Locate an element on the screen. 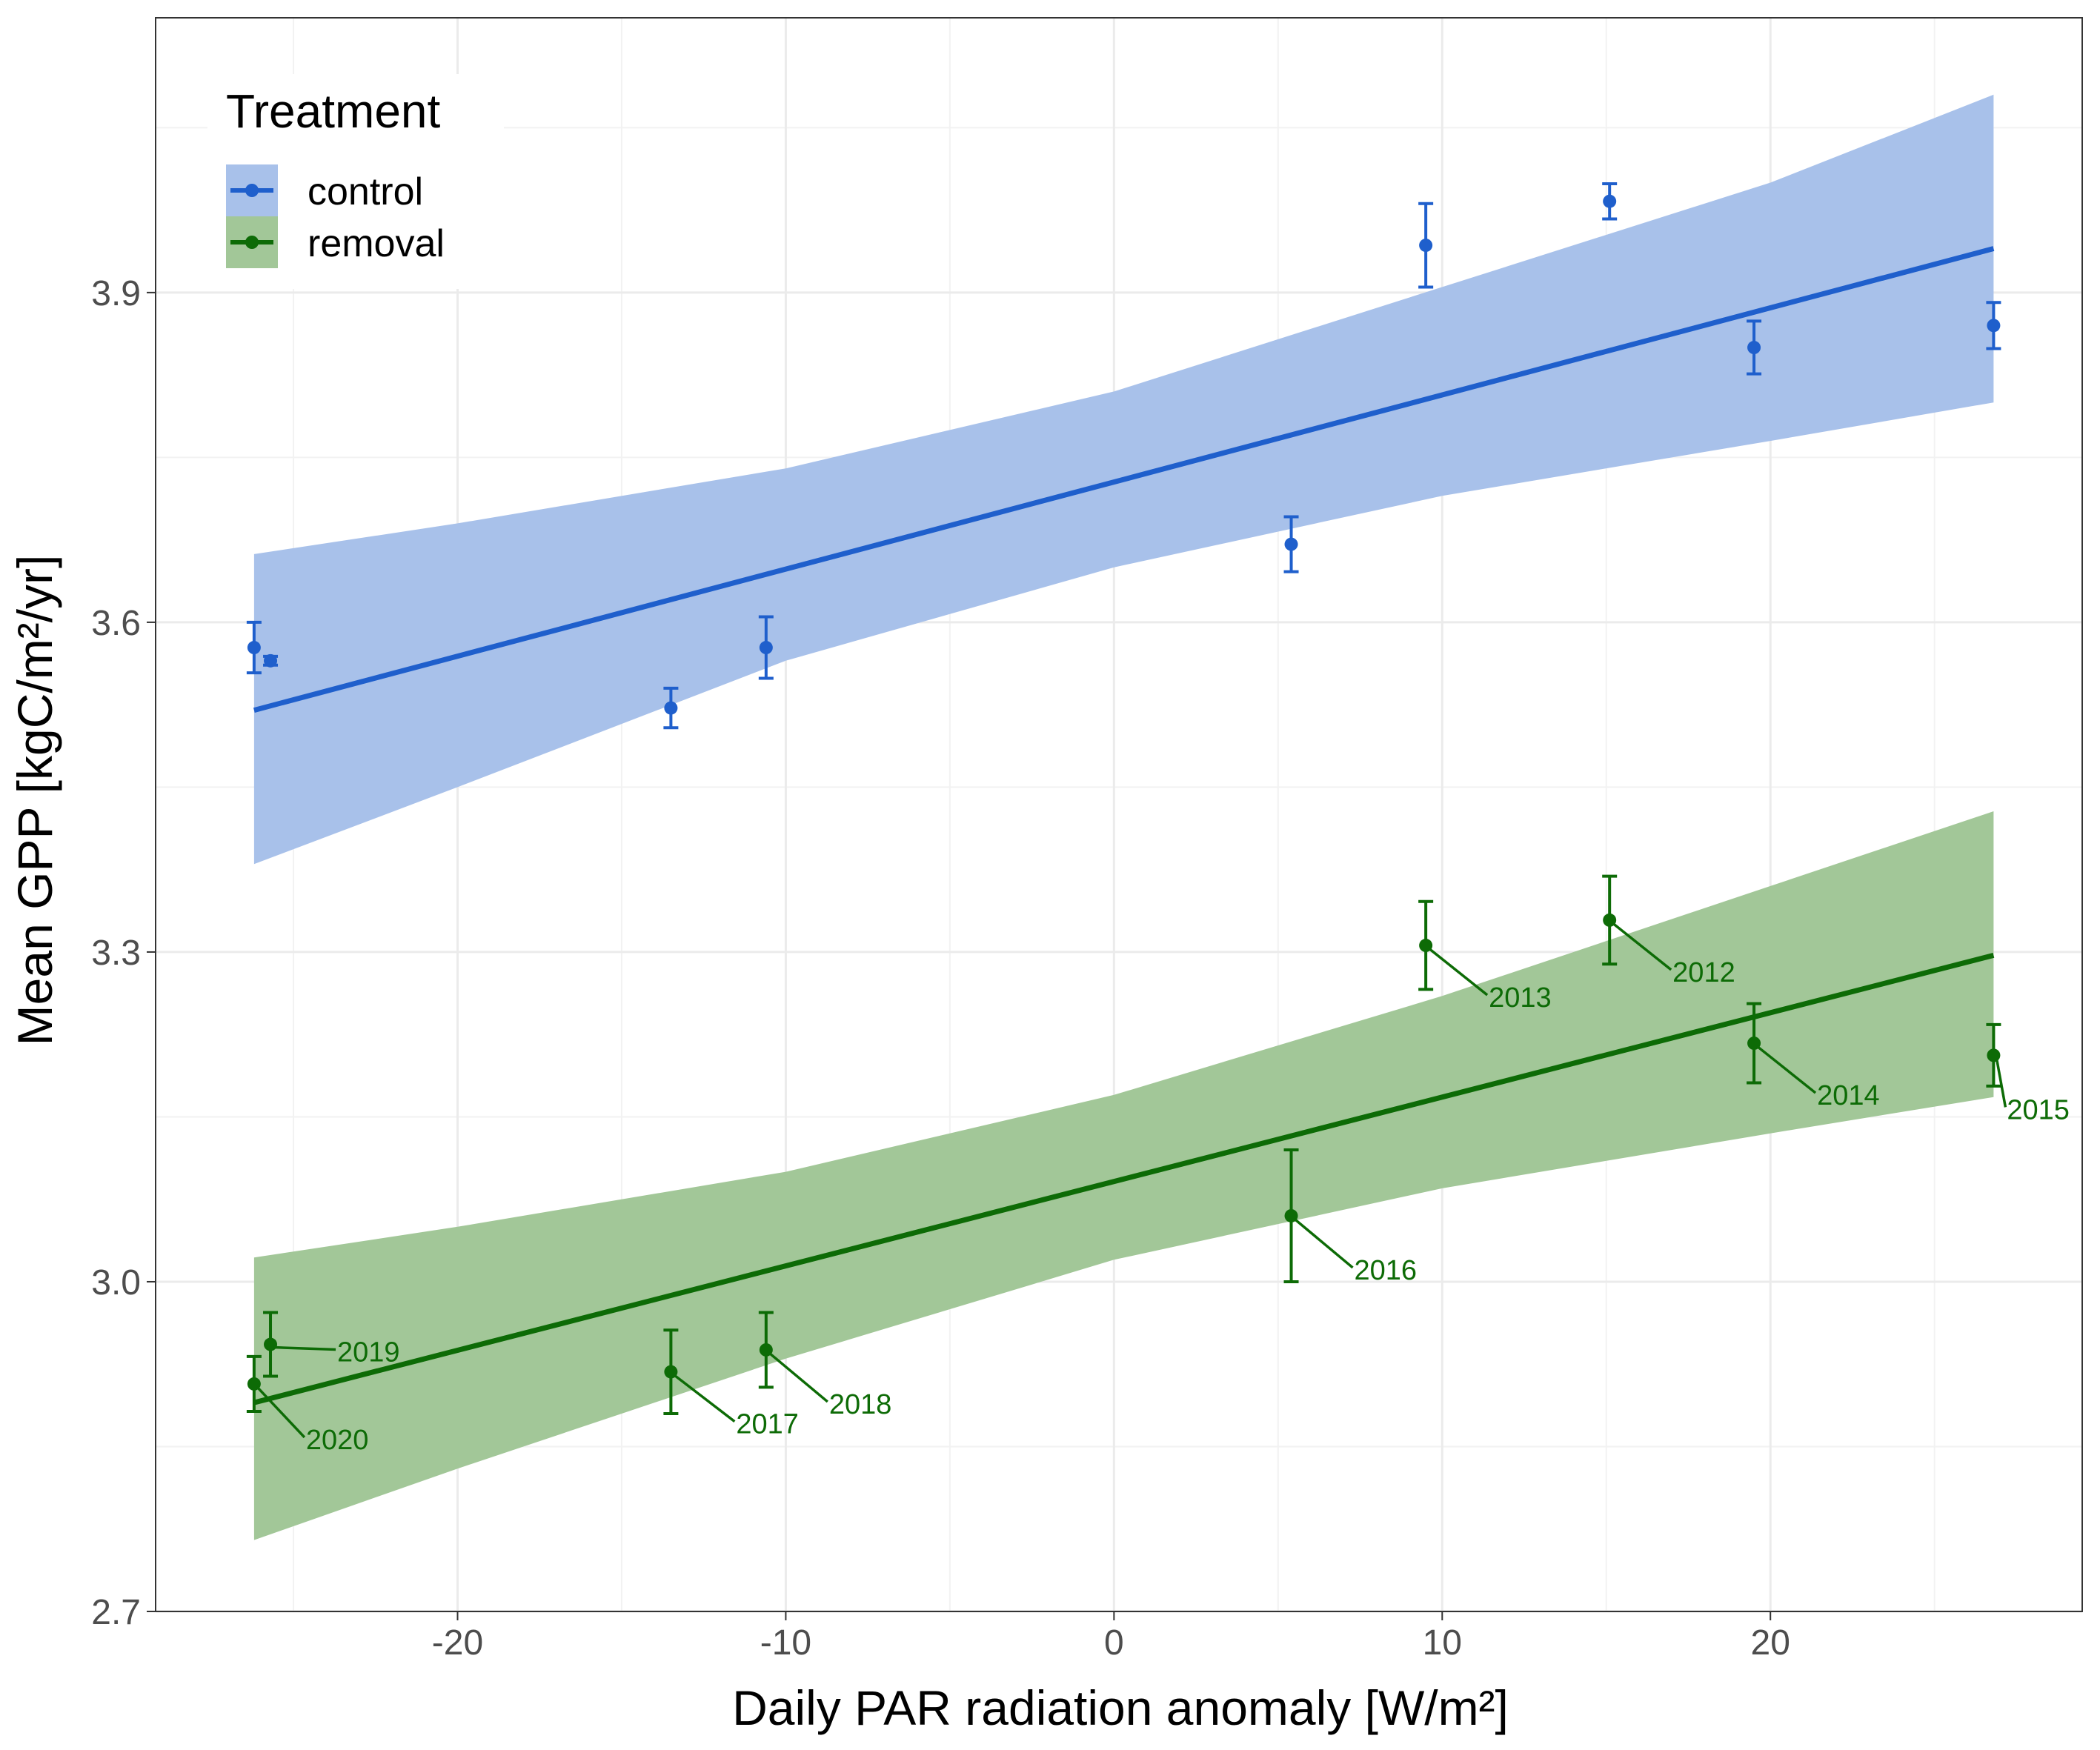 This screenshot has width=2100, height=1750. y-tick-label: 3.6 is located at coordinates (116, 623).